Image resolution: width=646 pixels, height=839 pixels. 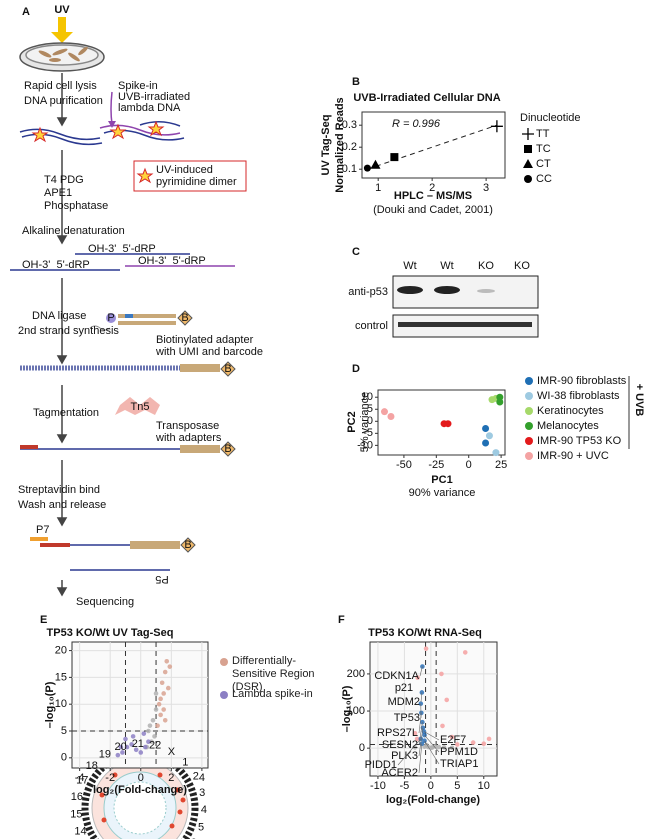 What do you see at coordinates (64, 758) in the screenshot?
I see `y-tick-label: 0` at bounding box center [64, 758].